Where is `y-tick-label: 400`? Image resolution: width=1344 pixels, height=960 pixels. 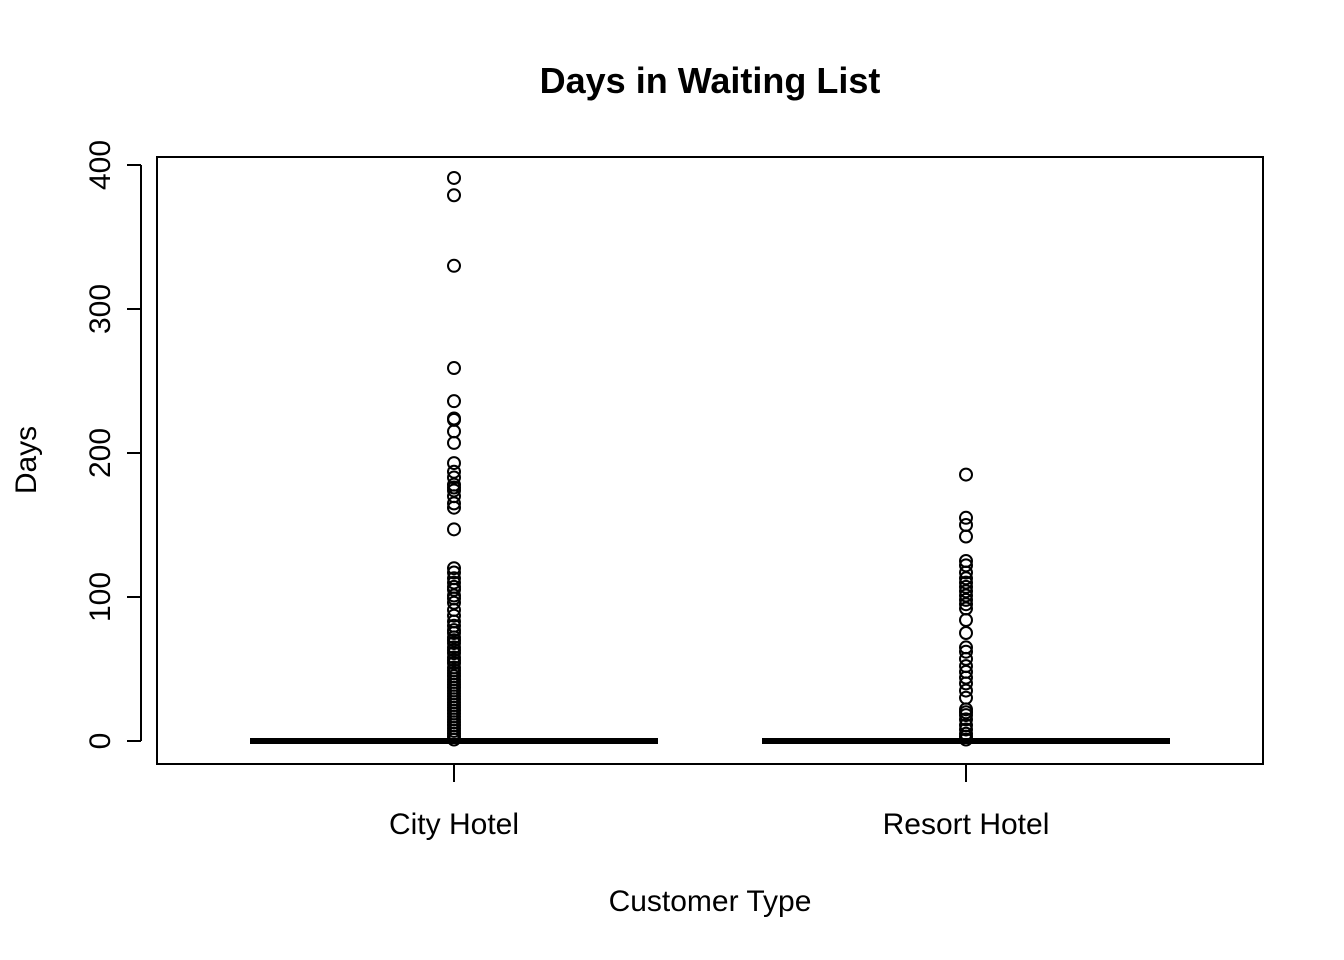
y-tick-label: 400 is located at coordinates (100, 165).